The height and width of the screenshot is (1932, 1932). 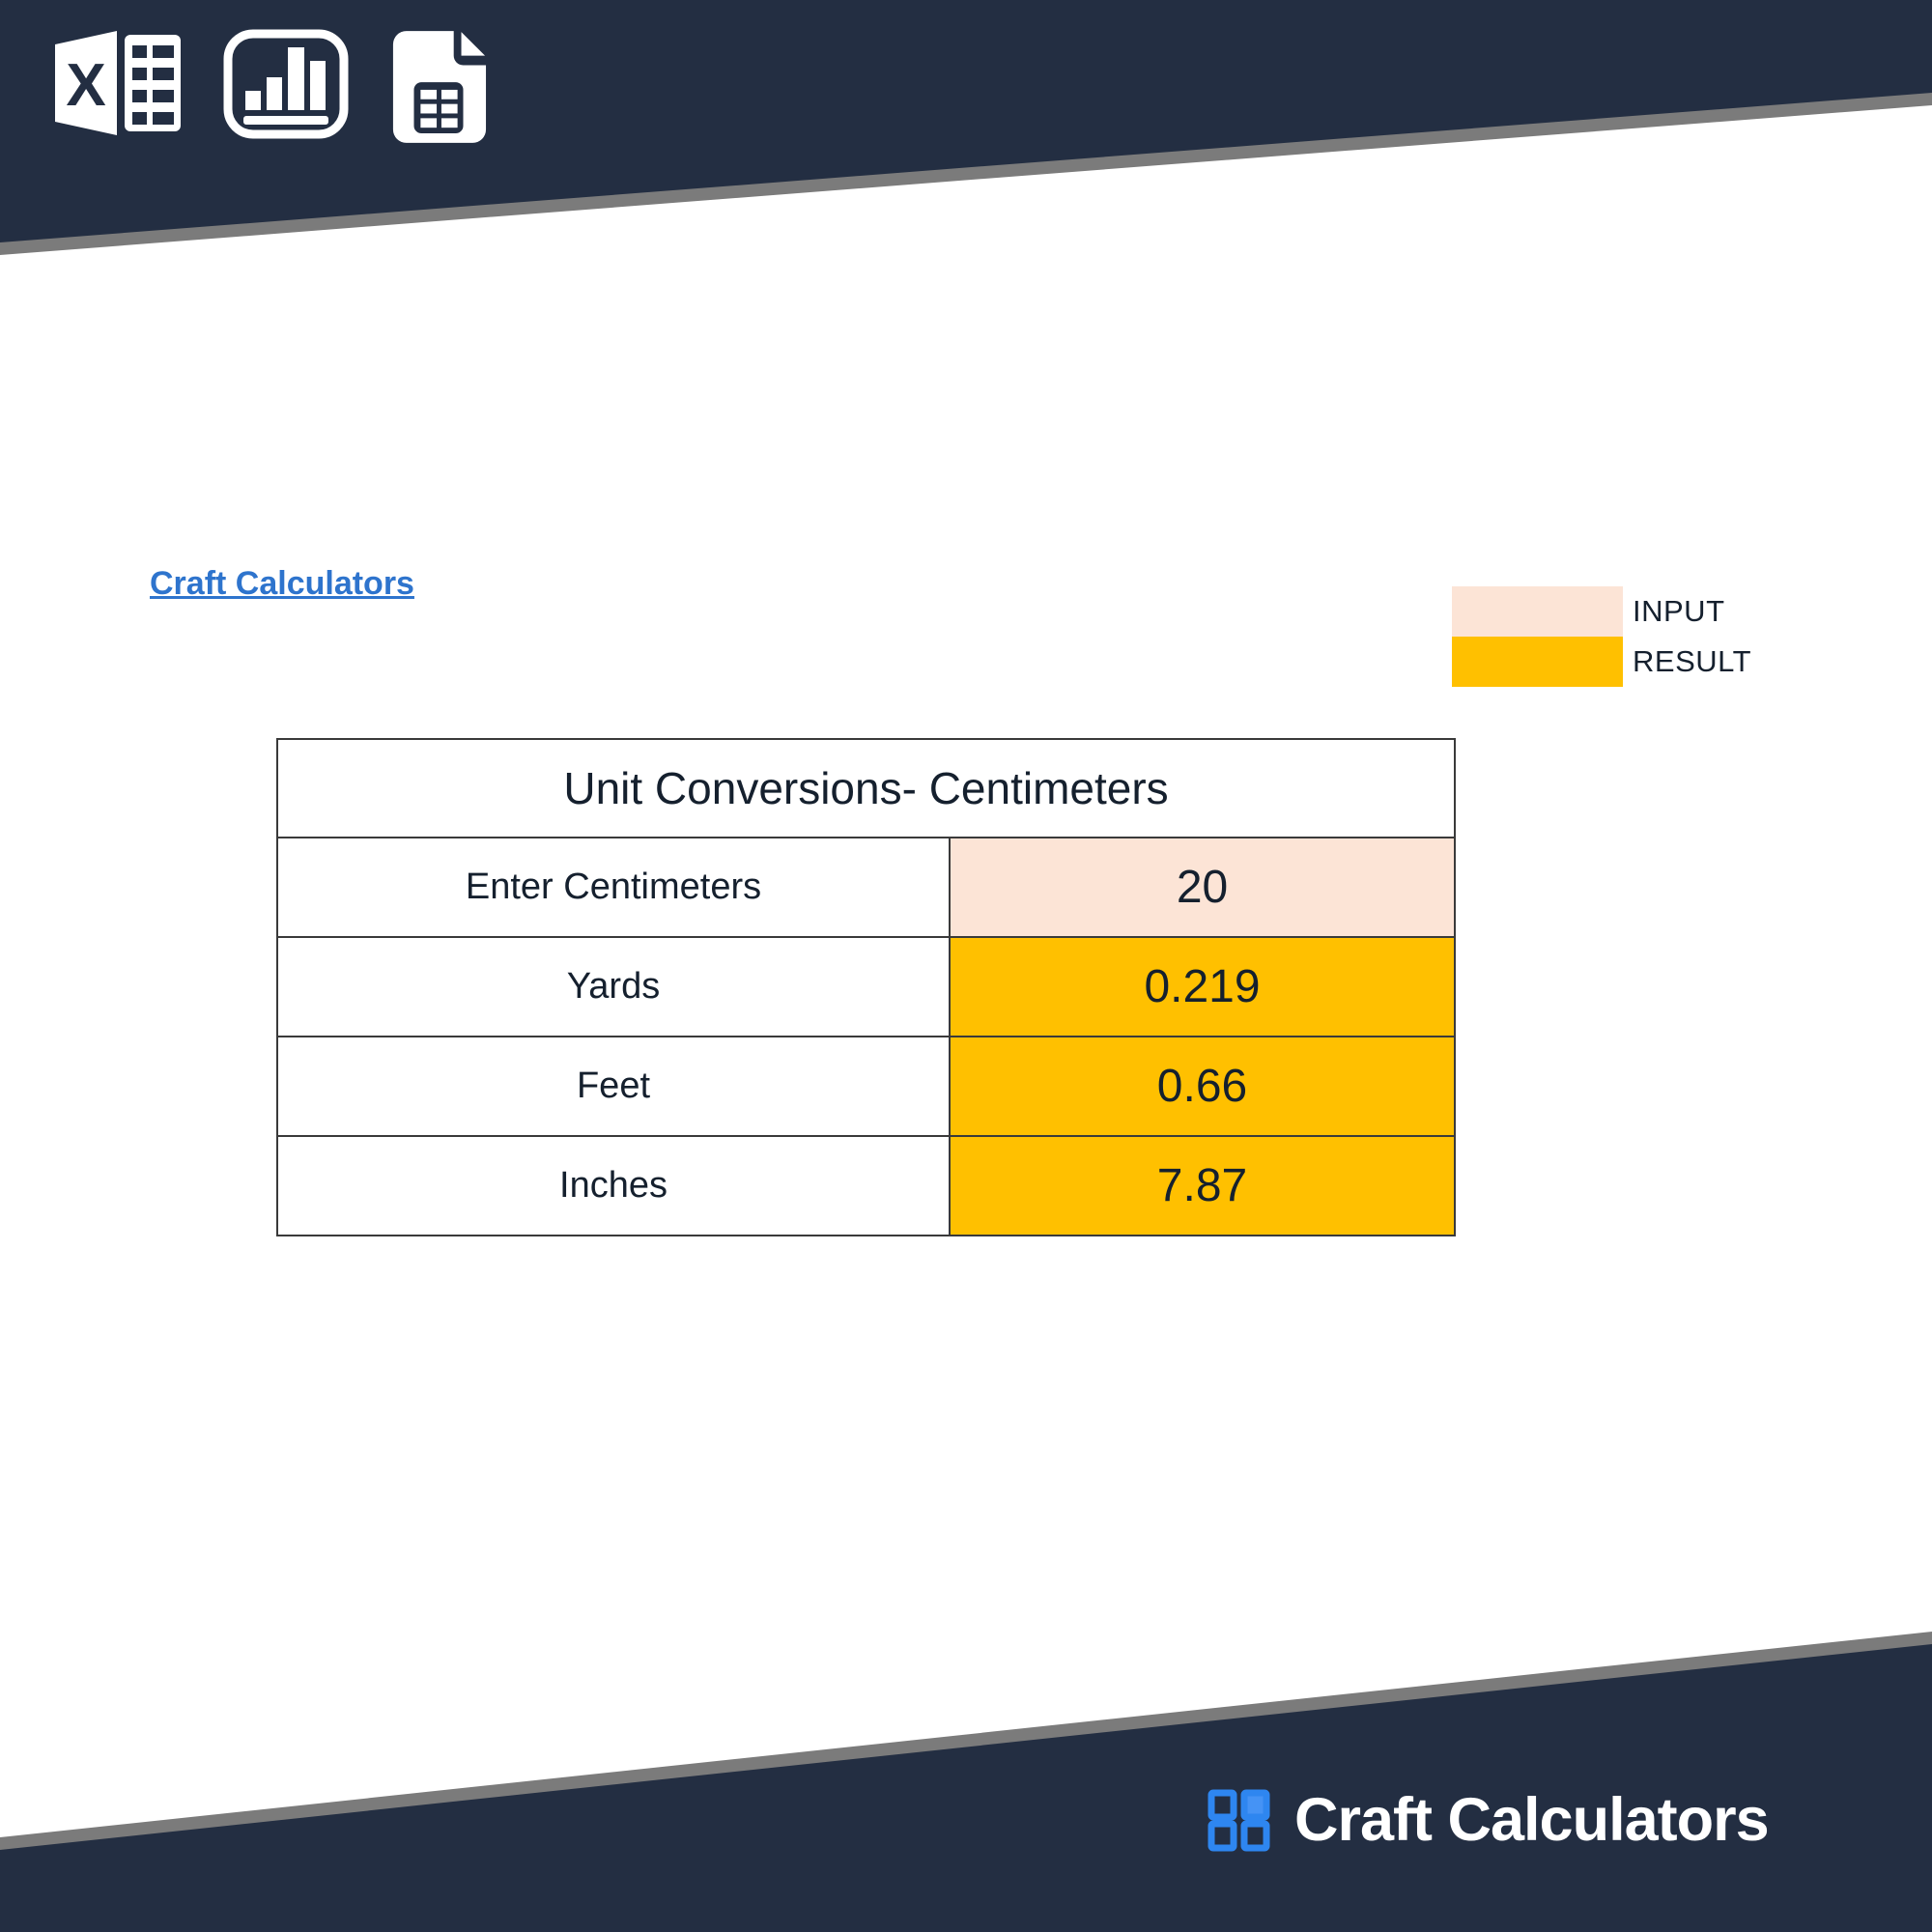 What do you see at coordinates (1537, 662) in the screenshot?
I see `result-color-swatch` at bounding box center [1537, 662].